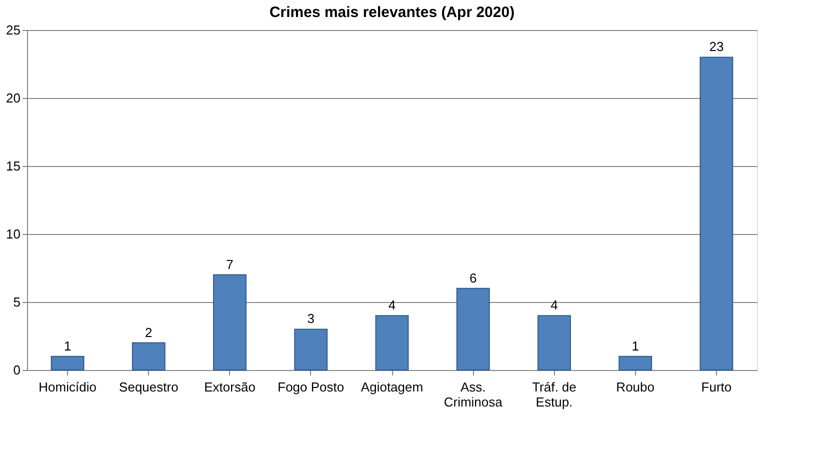 The width and height of the screenshot is (817, 468). What do you see at coordinates (716, 46) in the screenshot?
I see `data-label: 23` at bounding box center [716, 46].